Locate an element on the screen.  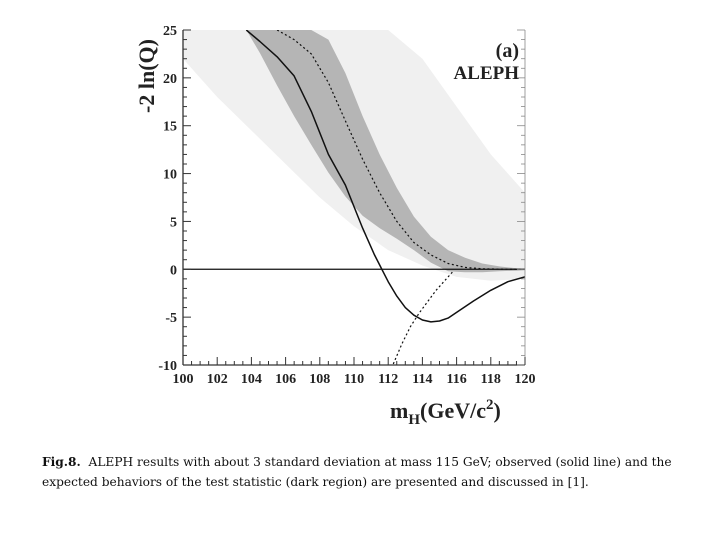
series-expected-signal is located at coordinates (423, 317).